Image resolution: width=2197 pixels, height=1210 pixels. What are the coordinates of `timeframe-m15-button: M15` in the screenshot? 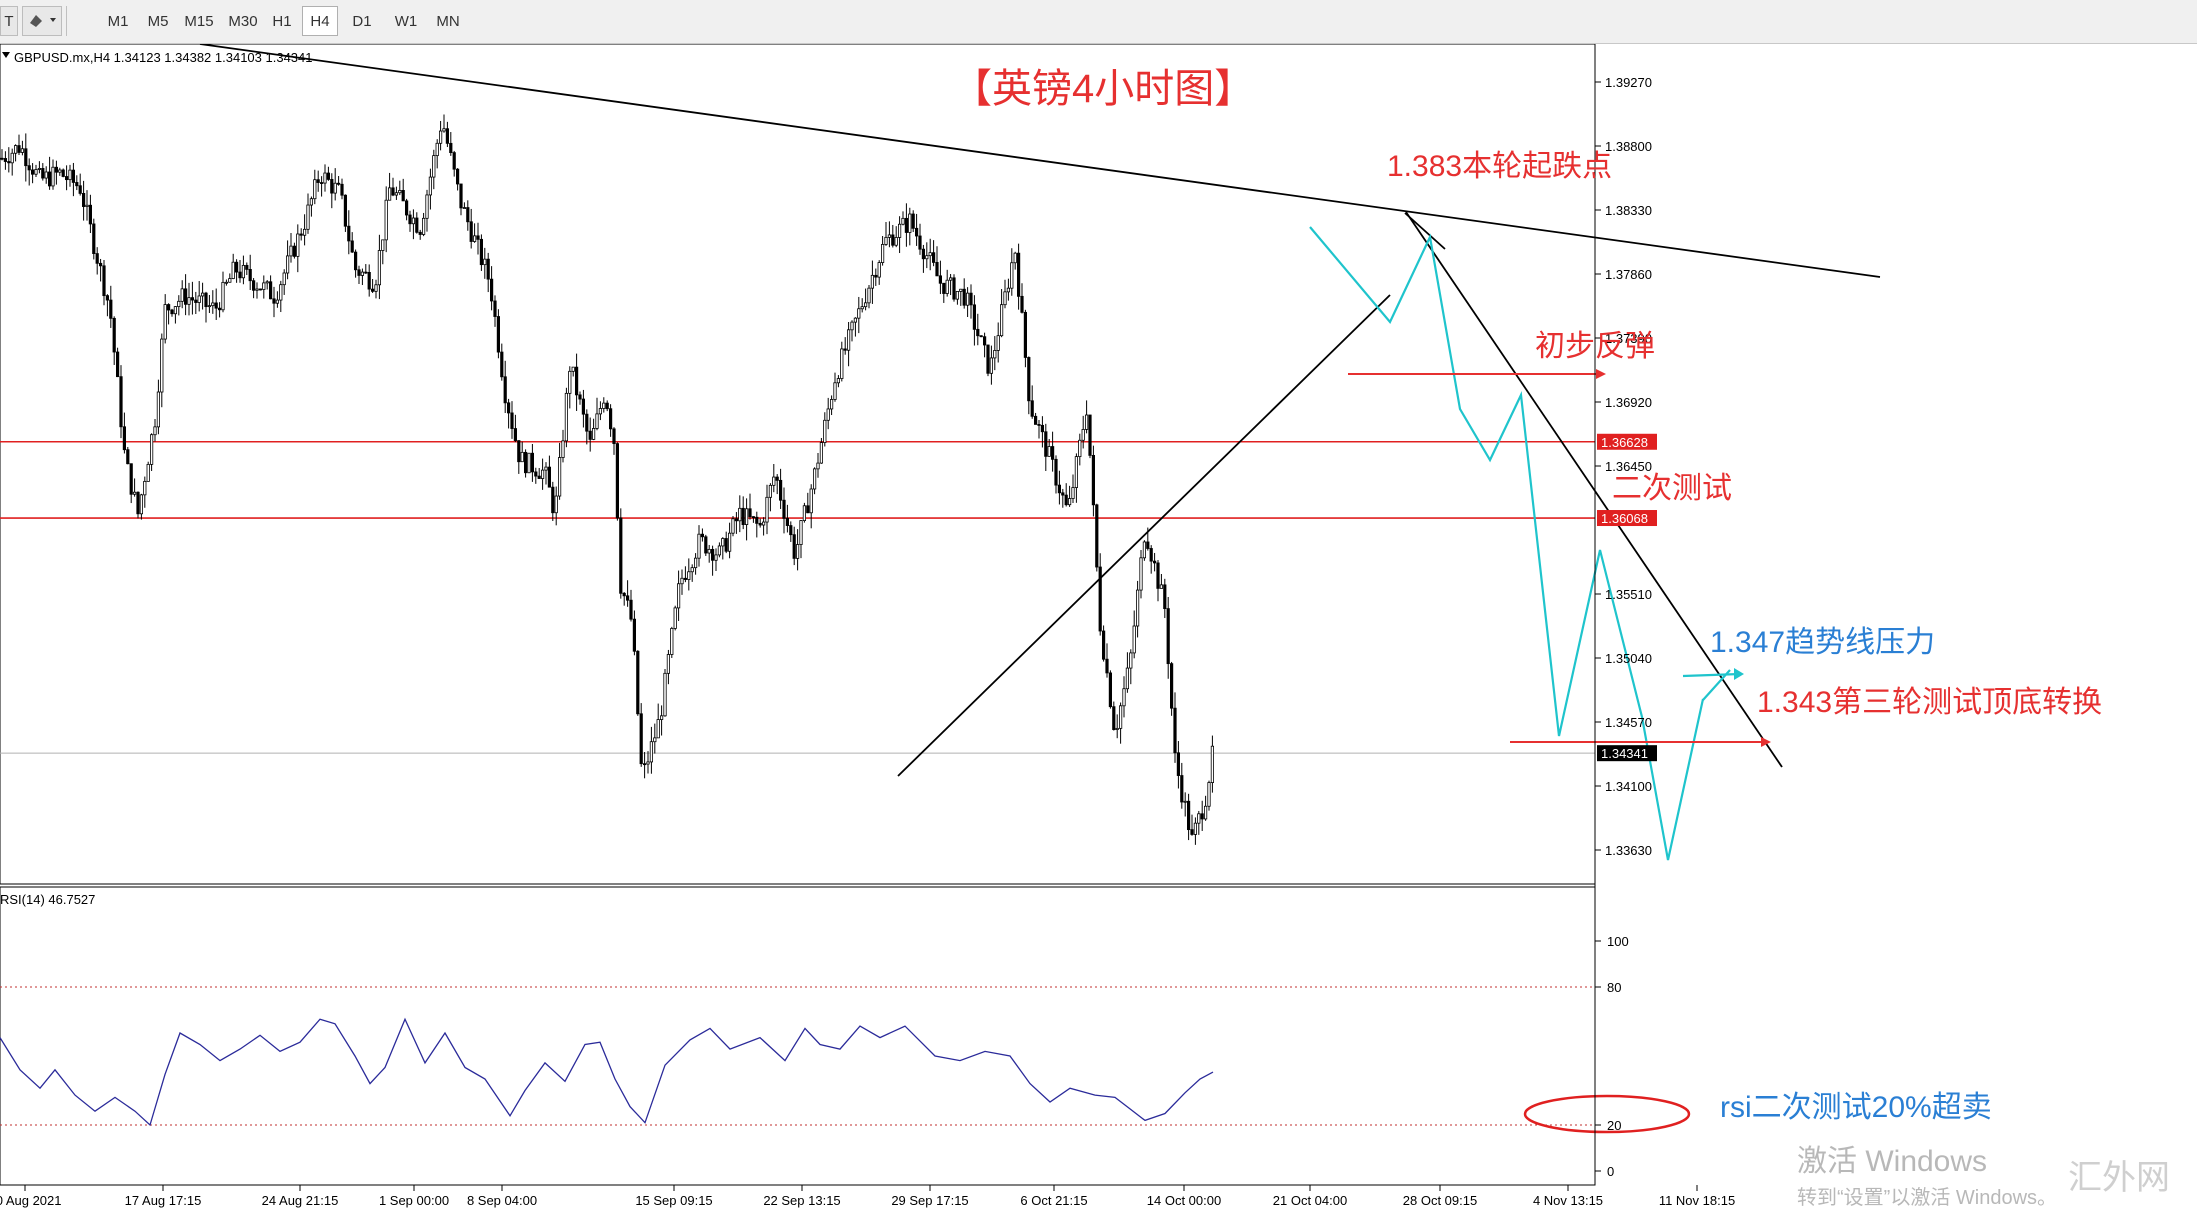 It's located at (199, 21).